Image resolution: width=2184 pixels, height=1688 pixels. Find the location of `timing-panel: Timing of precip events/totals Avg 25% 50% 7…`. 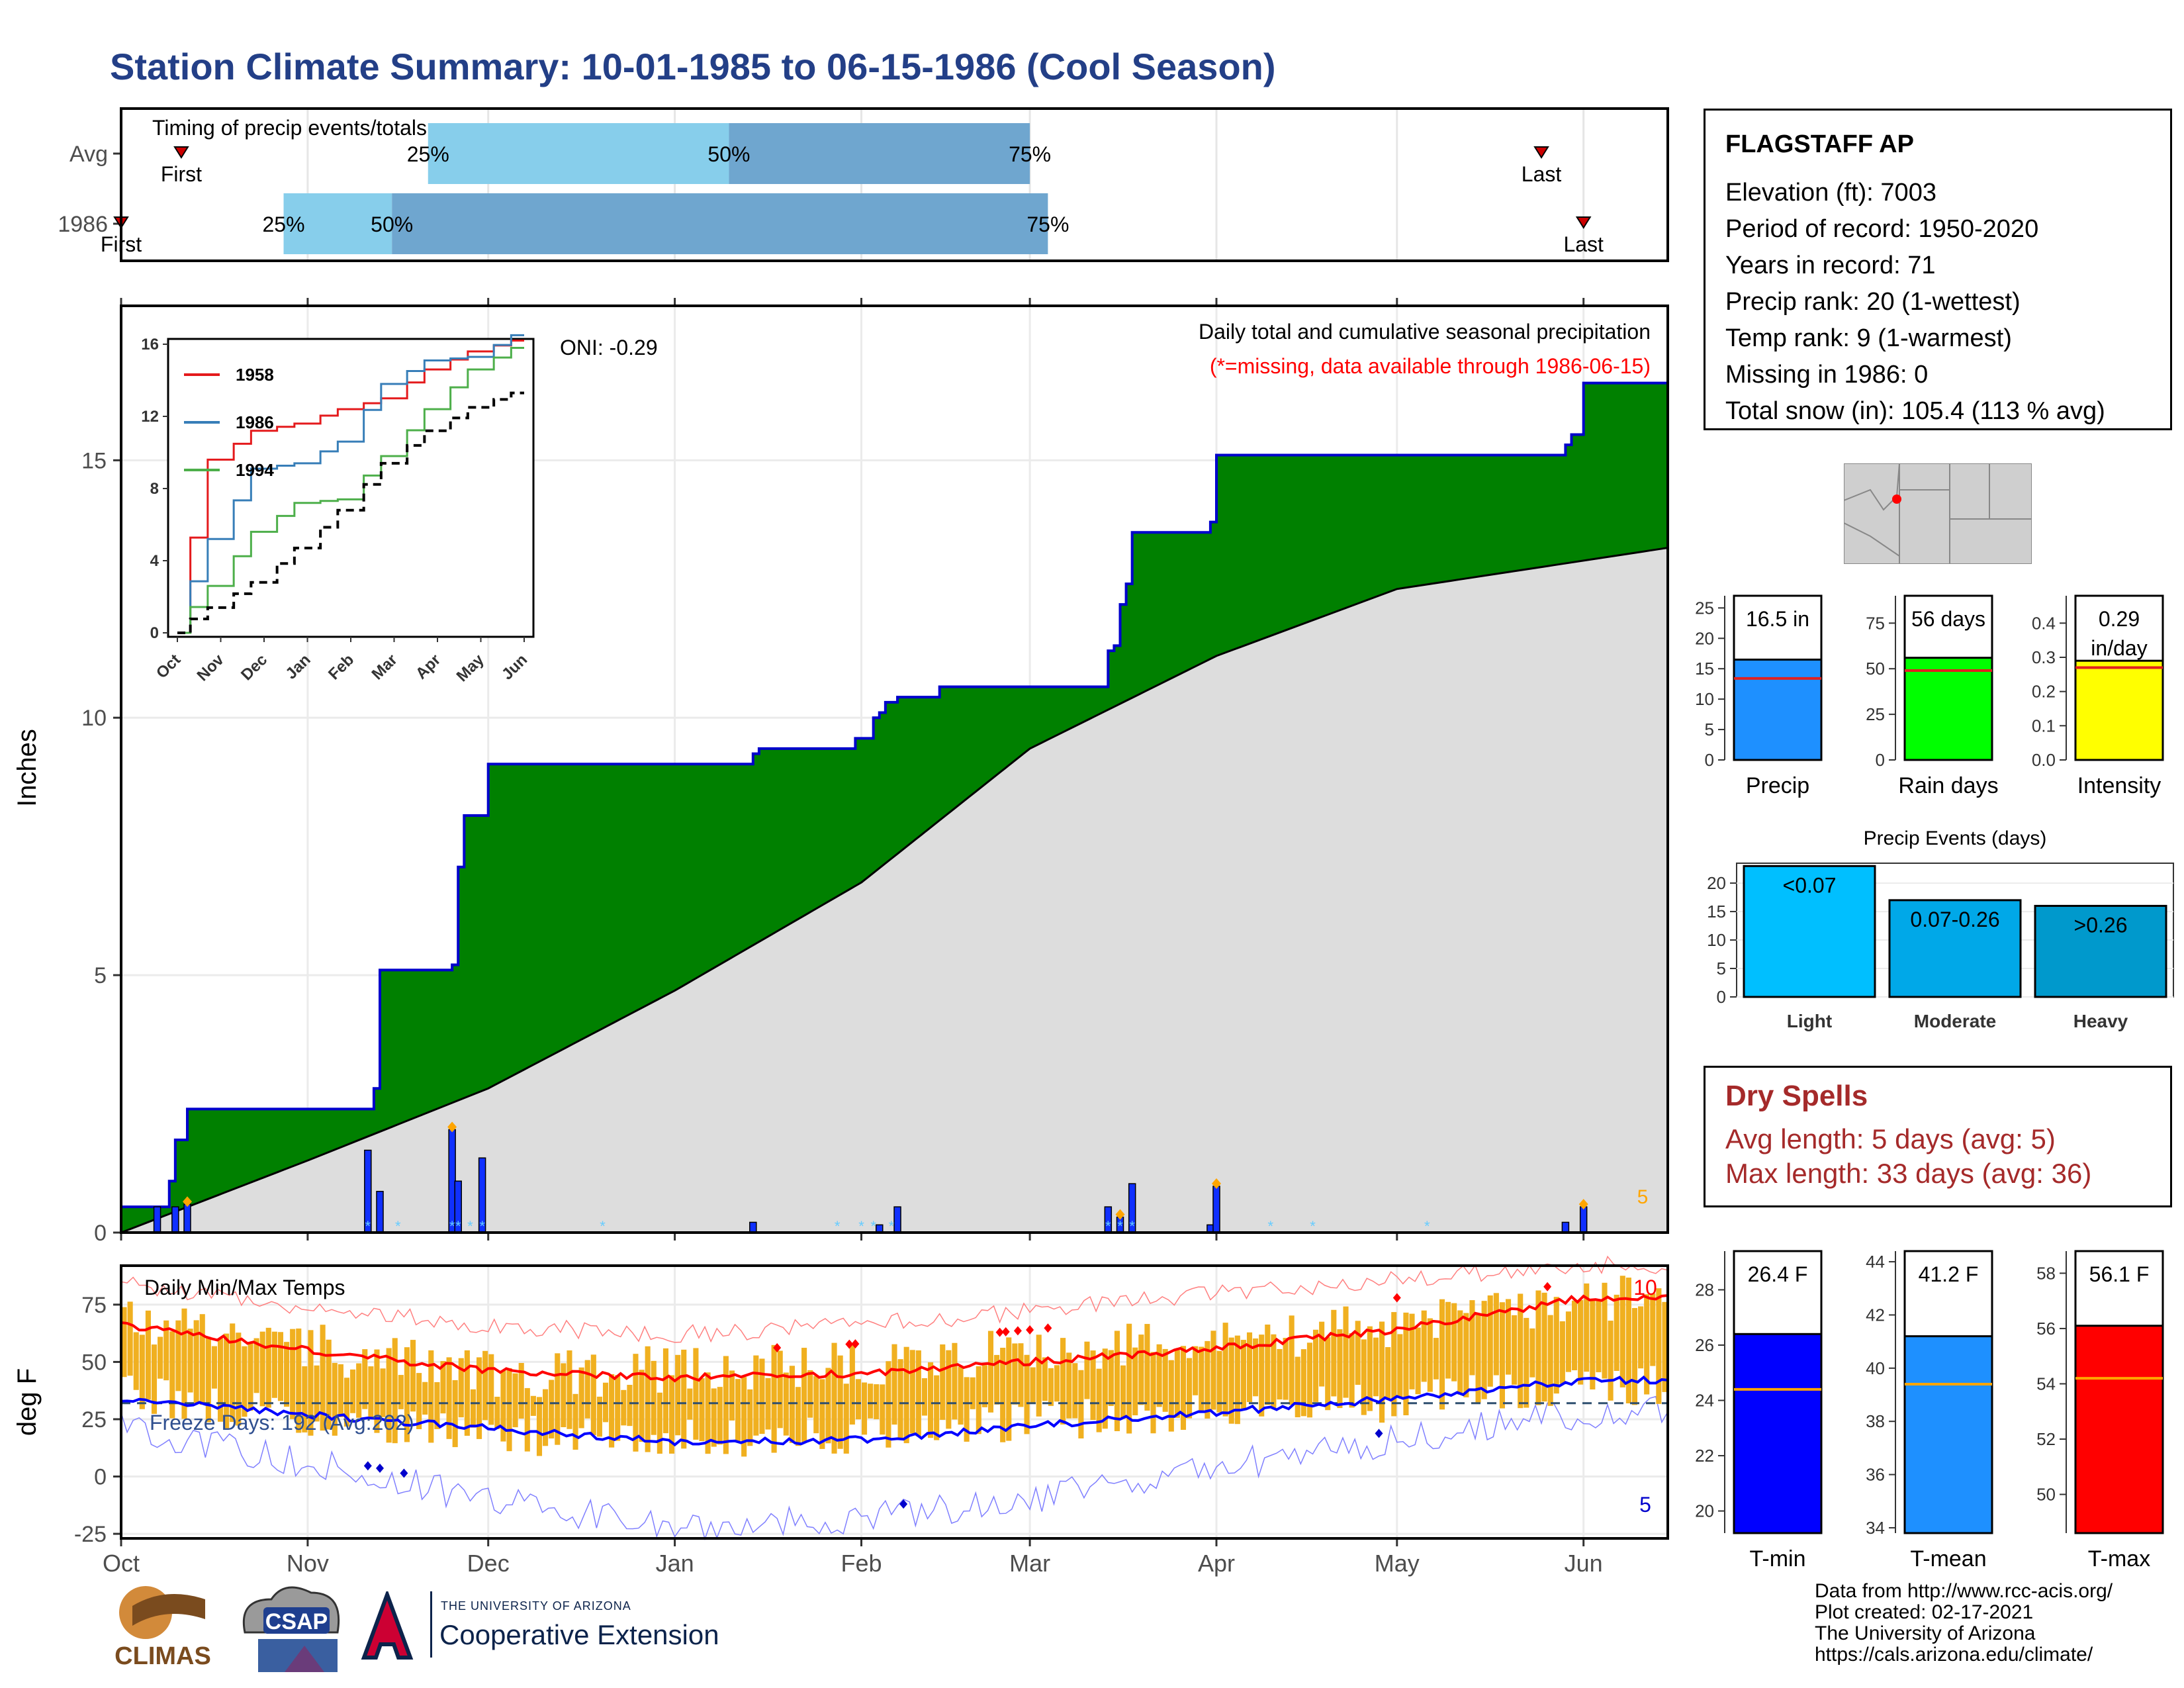

timing-panel: Timing of precip events/totals Avg 25% 50% 7… is located at coordinates (863, 184).